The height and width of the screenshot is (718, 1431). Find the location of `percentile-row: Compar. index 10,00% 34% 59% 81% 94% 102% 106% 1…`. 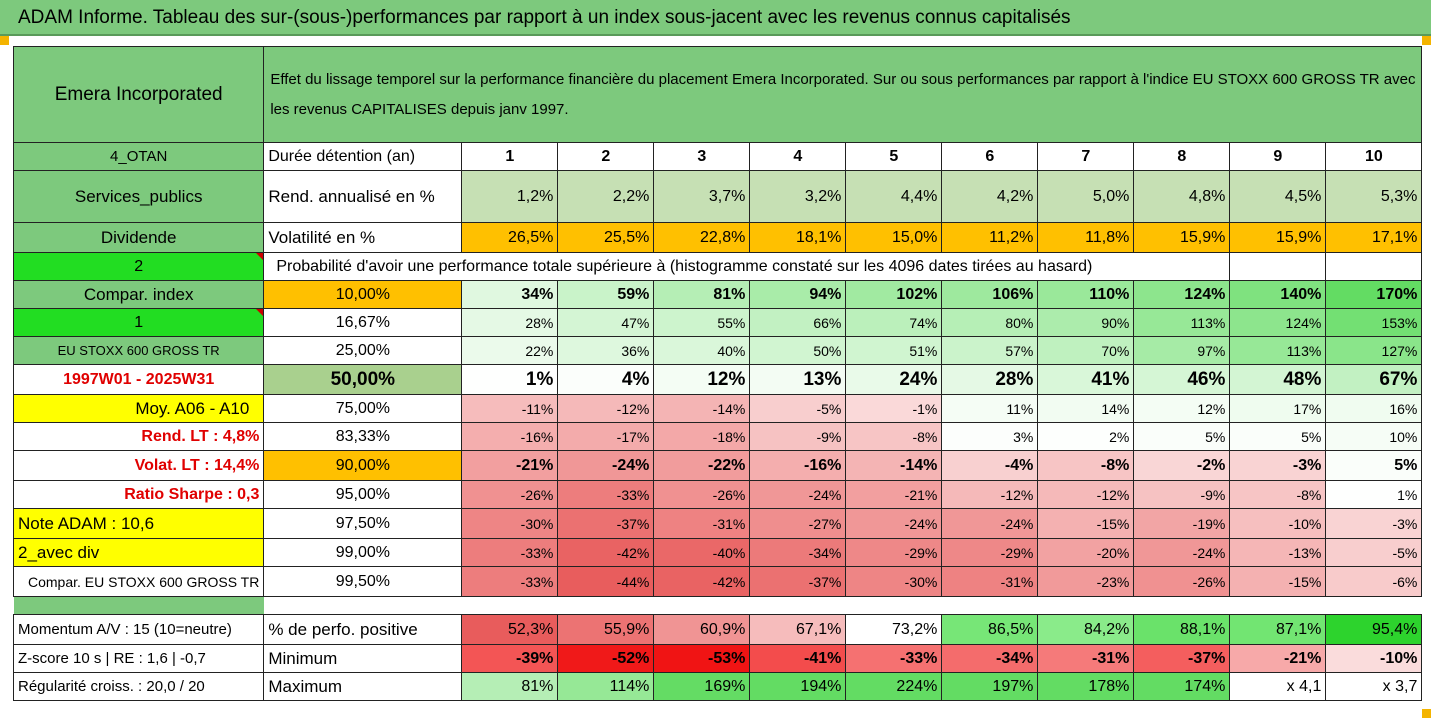

percentile-row: Compar. index 10,00% 34% 59% 81% 94% 102% 106% 1… is located at coordinates (717, 294).